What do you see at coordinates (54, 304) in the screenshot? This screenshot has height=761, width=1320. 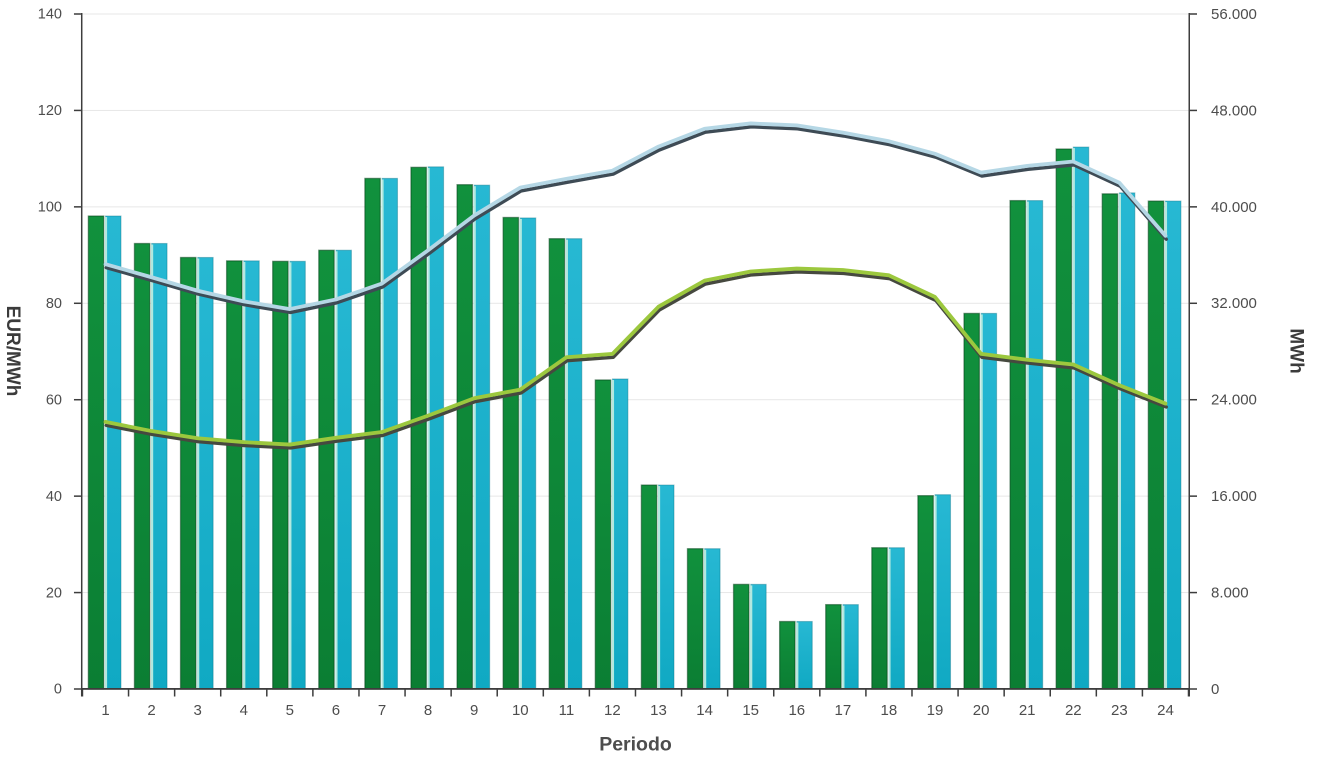 I see `svg-text: 80` at bounding box center [54, 304].